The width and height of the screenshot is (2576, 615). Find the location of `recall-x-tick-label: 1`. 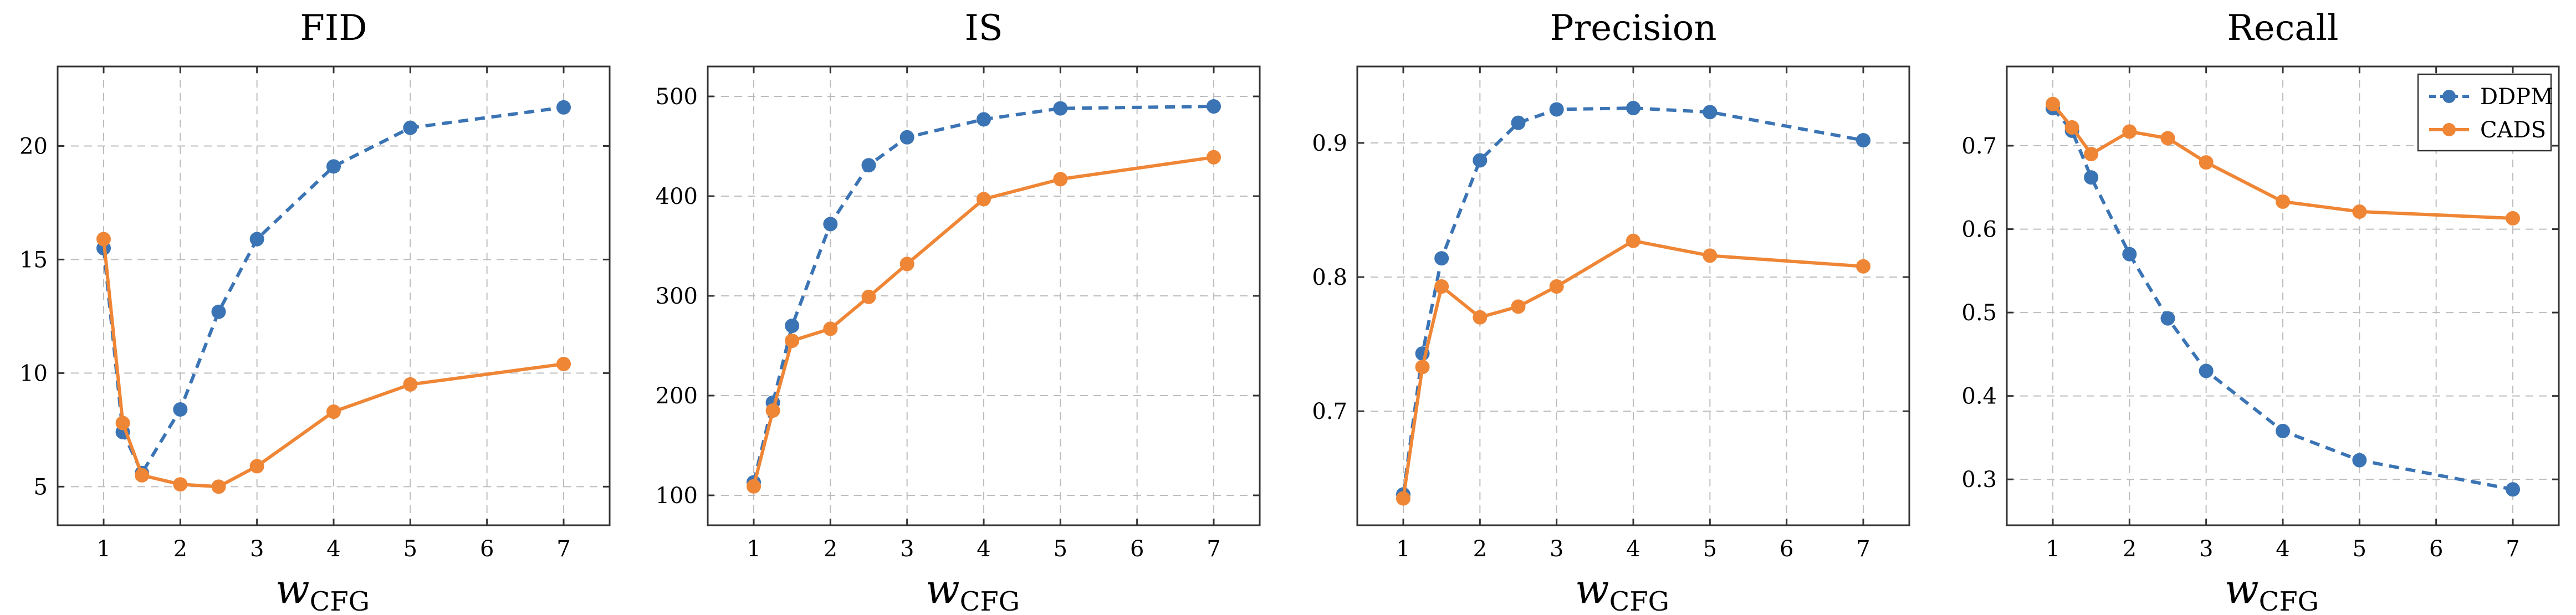

recall-x-tick-label: 1 is located at coordinates (2052, 549).